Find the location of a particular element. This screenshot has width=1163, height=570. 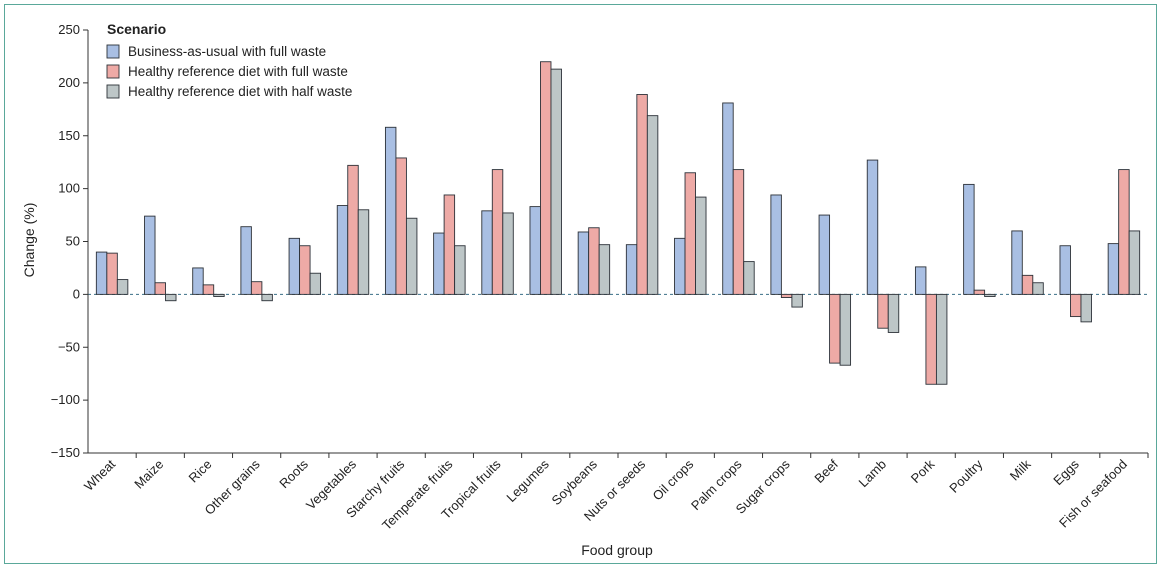

legend-label: Business-as-usual with full waste is located at coordinates (227, 51).